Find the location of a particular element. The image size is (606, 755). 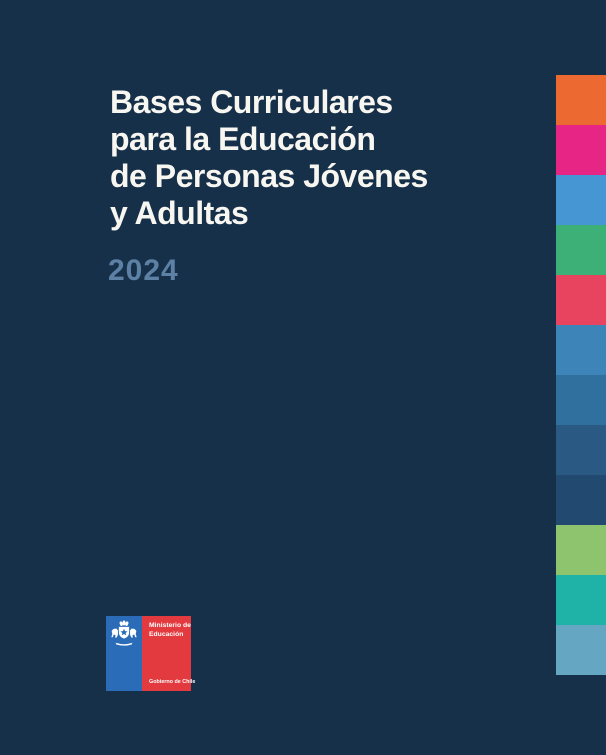

ministry-name: Ministerio de Educación is located at coordinates (170, 630).